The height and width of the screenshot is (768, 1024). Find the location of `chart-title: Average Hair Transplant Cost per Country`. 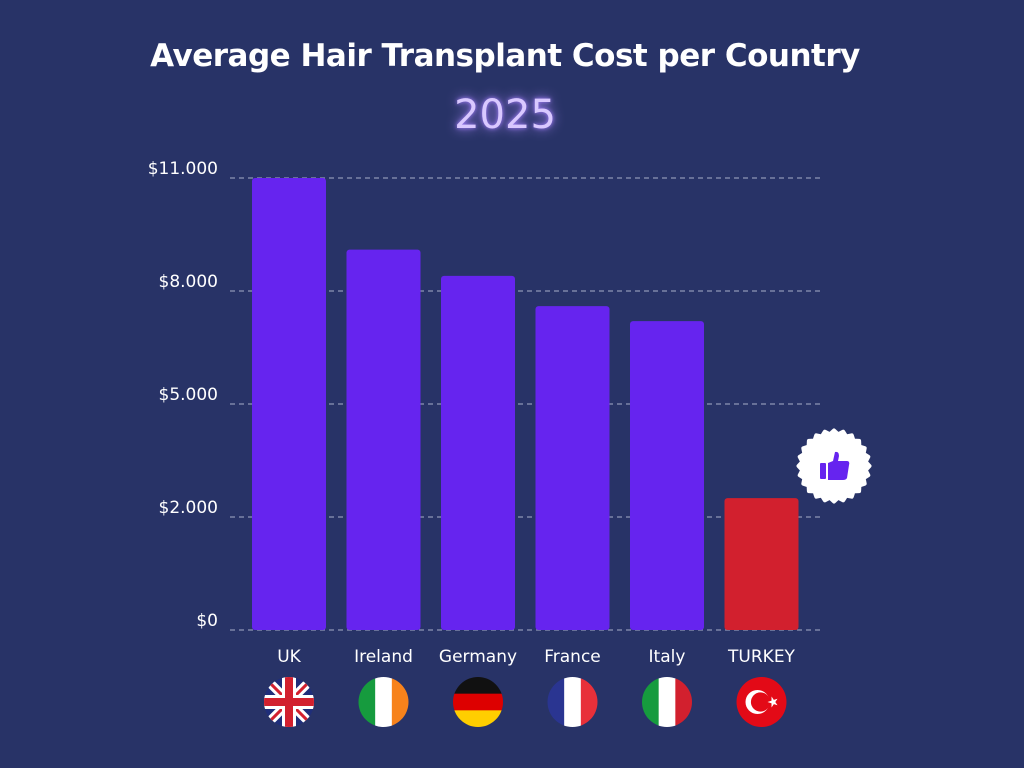

chart-title: Average Hair Transplant Cost per Country is located at coordinates (505, 56).